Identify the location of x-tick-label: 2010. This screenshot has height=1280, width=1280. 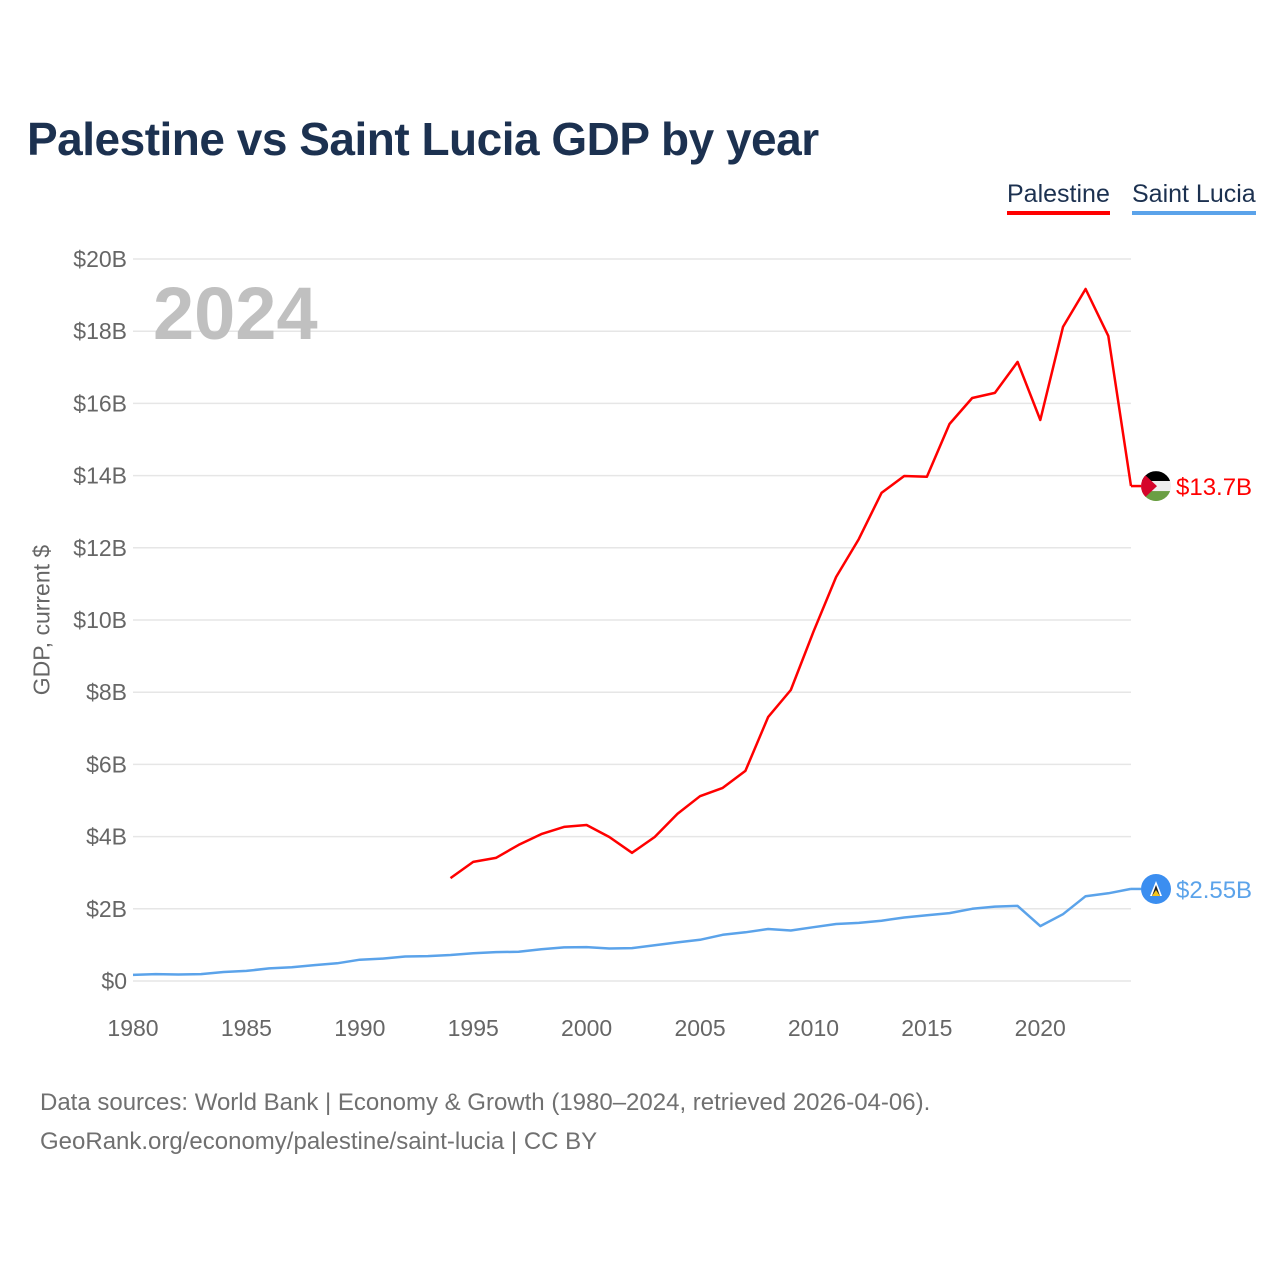
(813, 1028).